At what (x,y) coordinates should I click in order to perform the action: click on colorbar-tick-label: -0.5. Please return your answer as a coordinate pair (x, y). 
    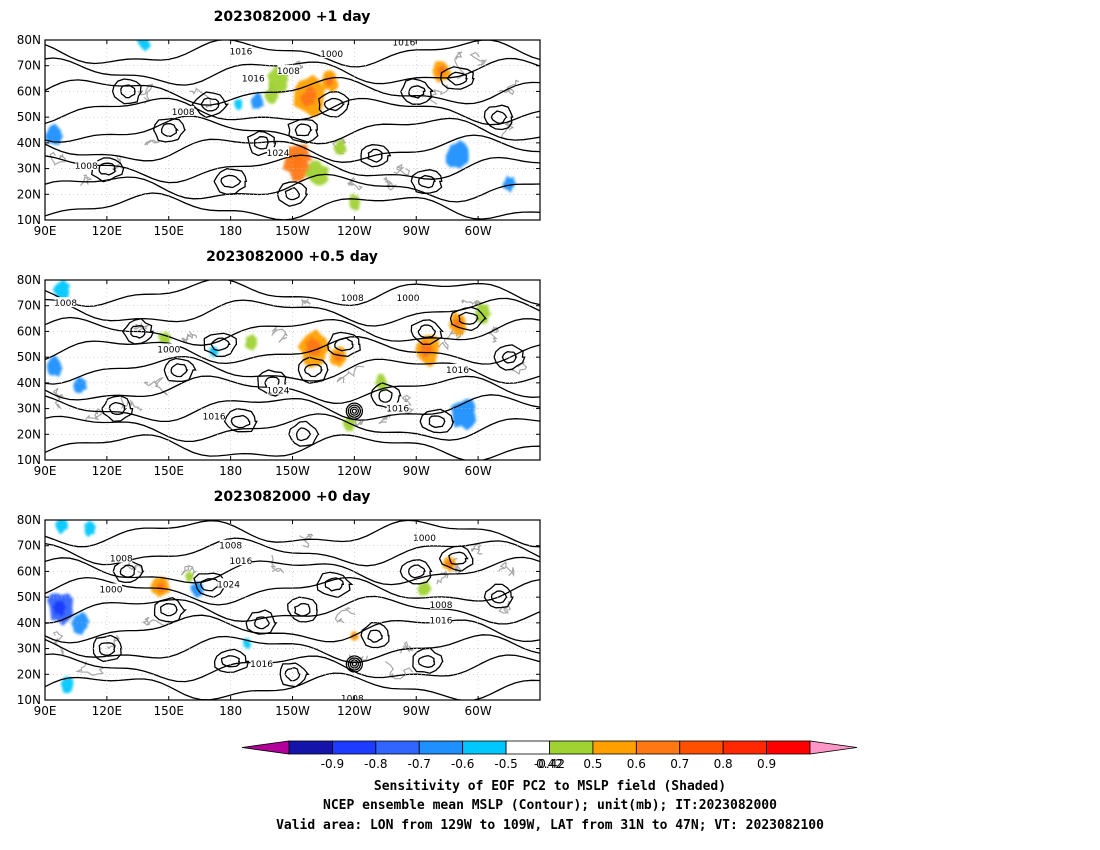
    Looking at the image, I should click on (505, 764).